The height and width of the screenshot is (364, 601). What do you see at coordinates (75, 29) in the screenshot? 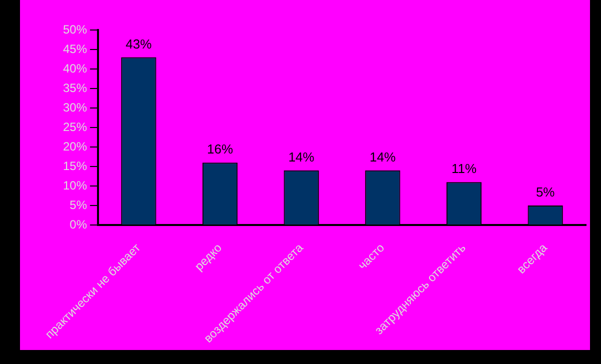
I see `y-tick-label: 50%` at bounding box center [75, 29].